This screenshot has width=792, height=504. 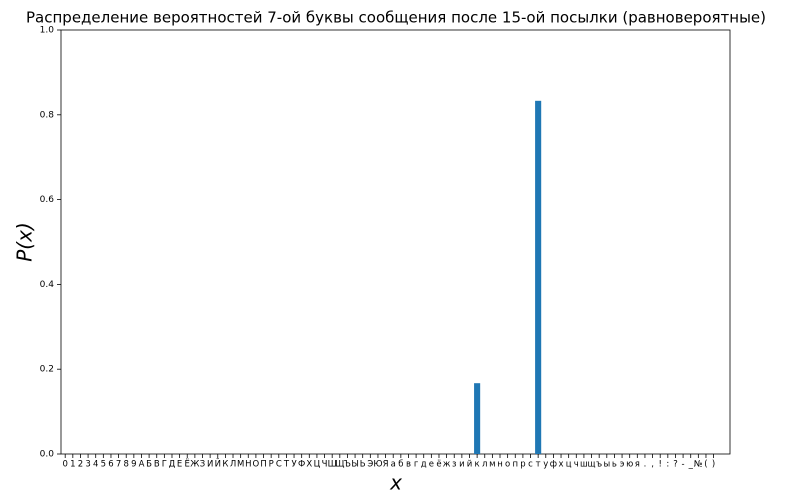 What do you see at coordinates (149, 465) in the screenshot?
I see `x-tick-label: Б` at bounding box center [149, 465].